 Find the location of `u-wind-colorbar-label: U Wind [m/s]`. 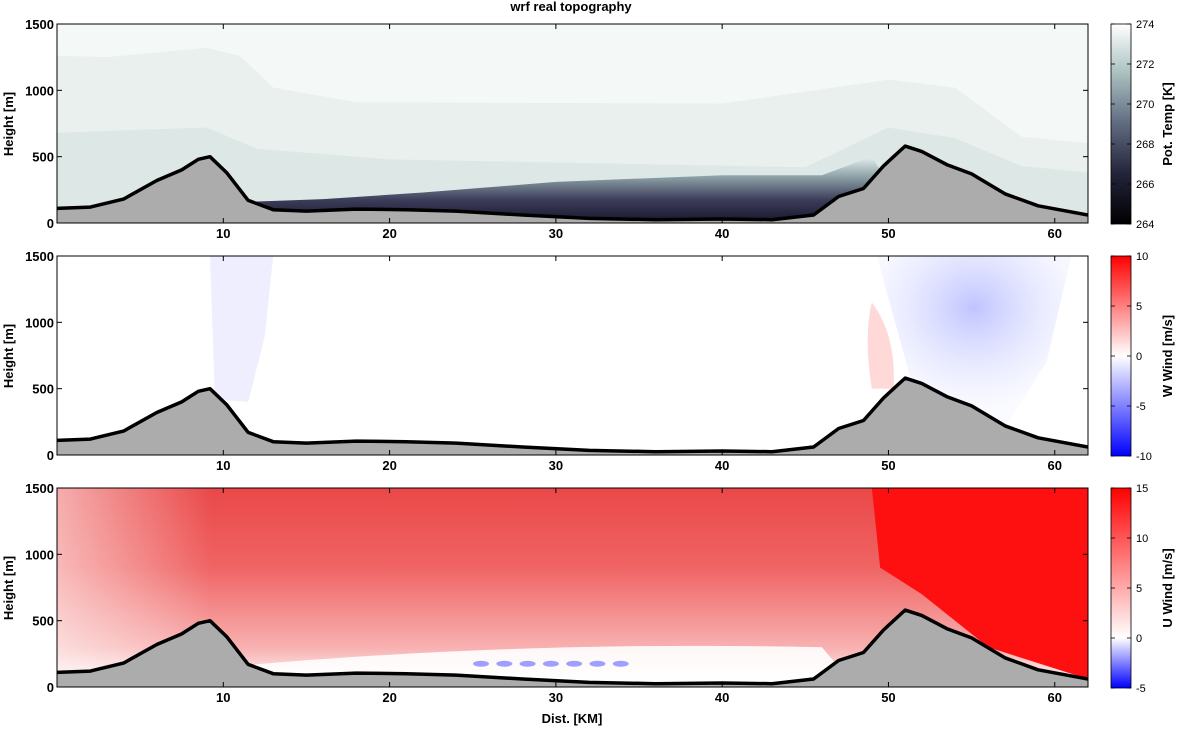

u-wind-colorbar-label: U Wind [m/s] is located at coordinates (1167, 587).